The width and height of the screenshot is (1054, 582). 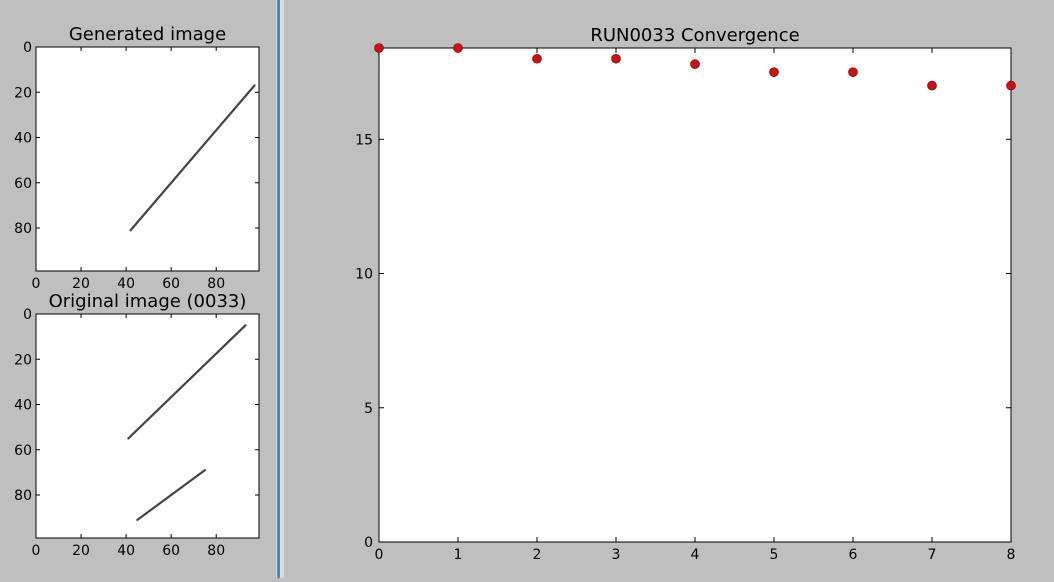 I want to click on generated-image-y-tick-label: 20, so click(x=23, y=93).